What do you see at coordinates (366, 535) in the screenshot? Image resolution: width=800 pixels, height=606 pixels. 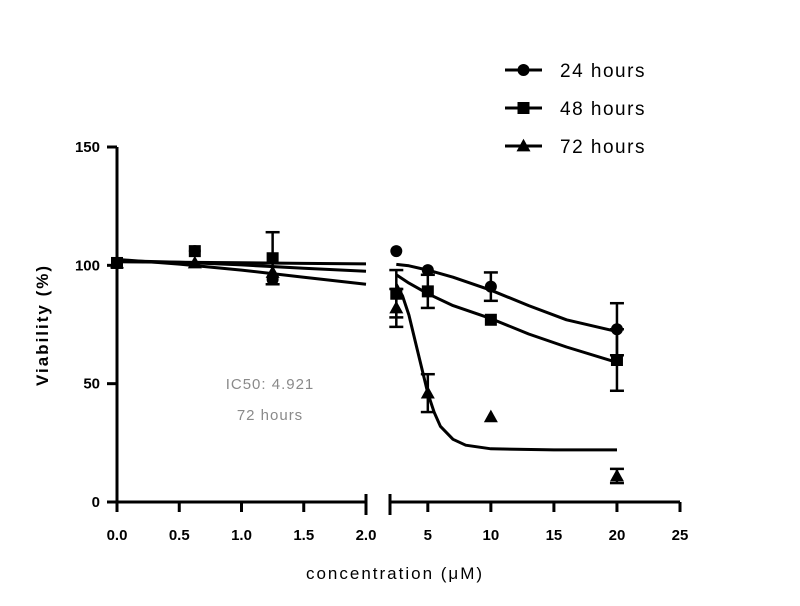 I see `x-tick-label: 2.0` at bounding box center [366, 535].